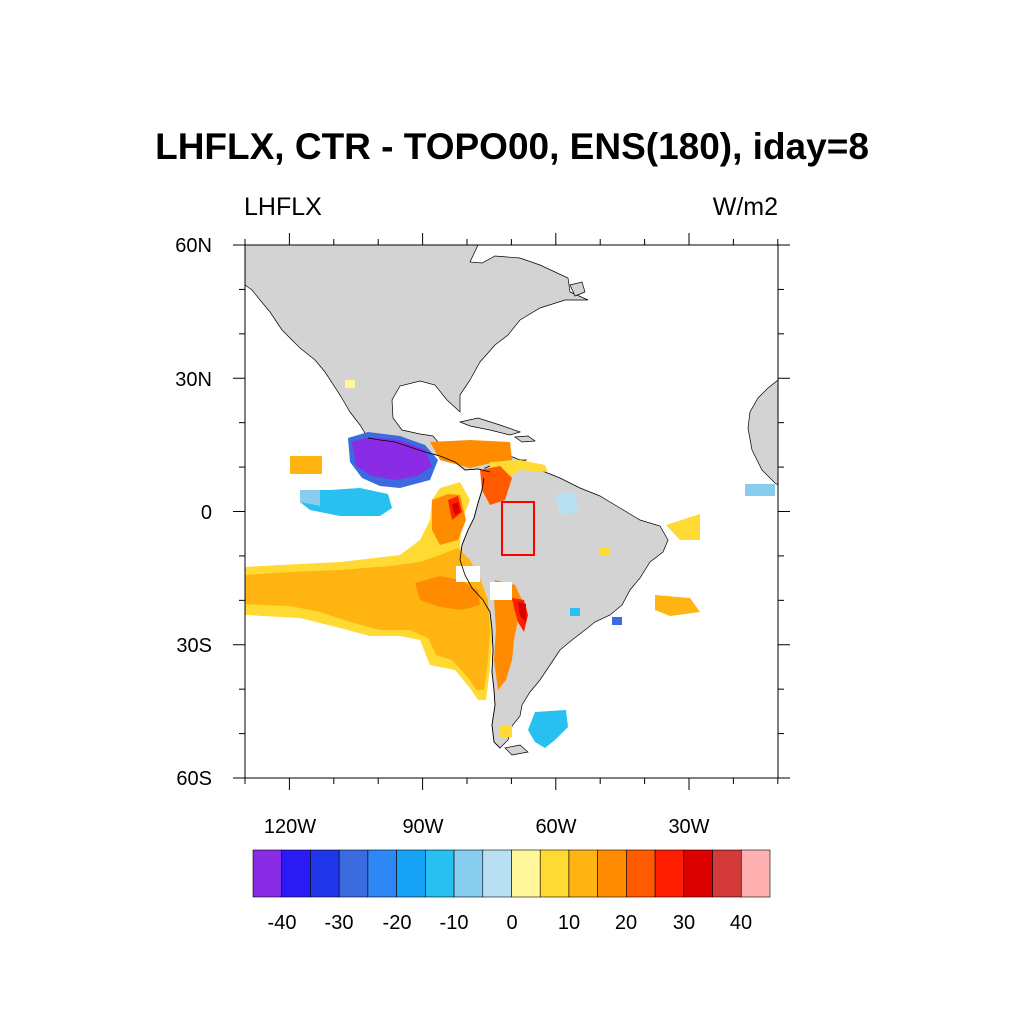  What do you see at coordinates (512, 146) in the screenshot?
I see `plot-title: LHFLX, CTR - TOPO00, ENS(180), iday=8` at bounding box center [512, 146].